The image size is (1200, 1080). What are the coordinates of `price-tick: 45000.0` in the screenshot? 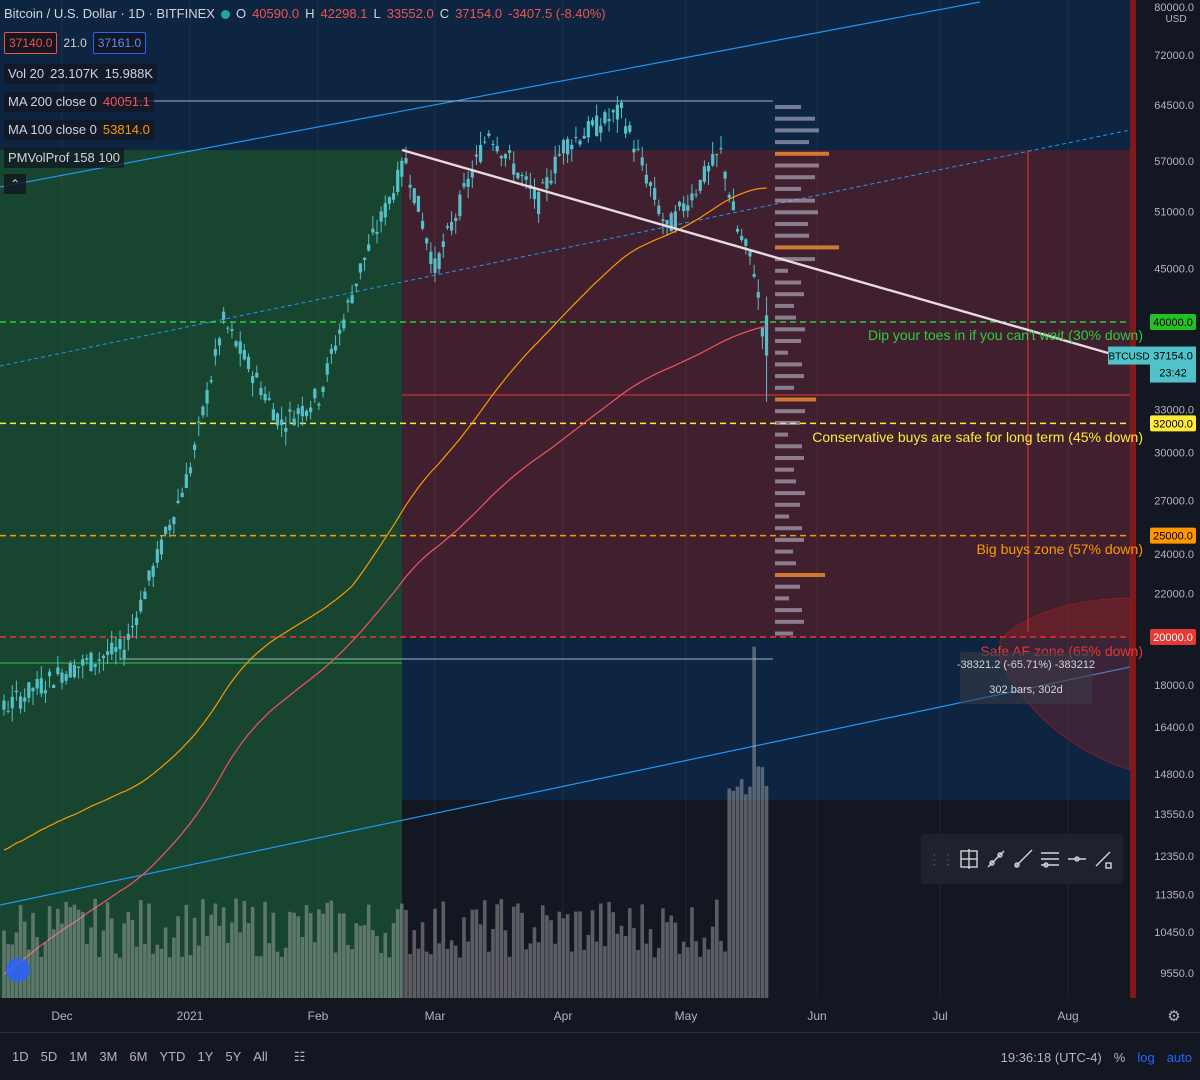 It's located at (1174, 269).